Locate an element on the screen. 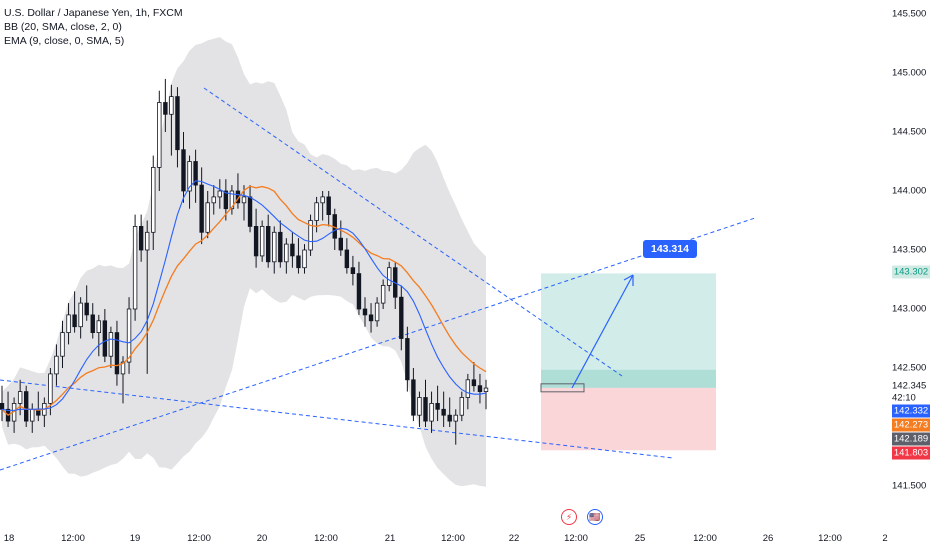 The image size is (932, 550). position-zone-layer is located at coordinates (628, 362).